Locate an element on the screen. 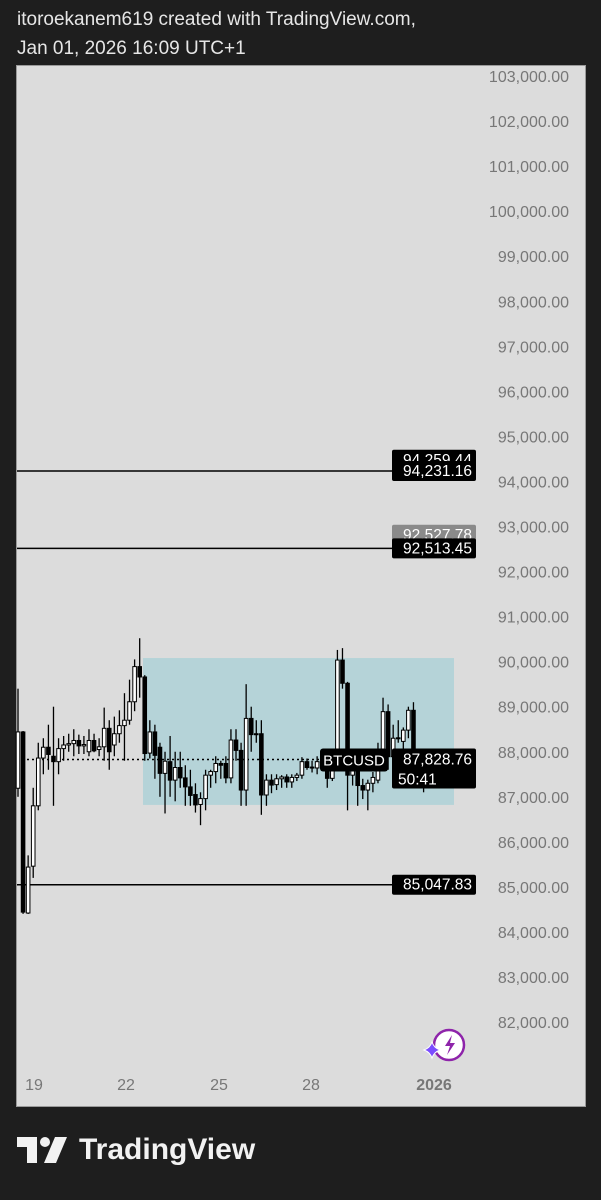 This screenshot has height=1200, width=601. price-badge-label: 92,513.45 is located at coordinates (437, 548).